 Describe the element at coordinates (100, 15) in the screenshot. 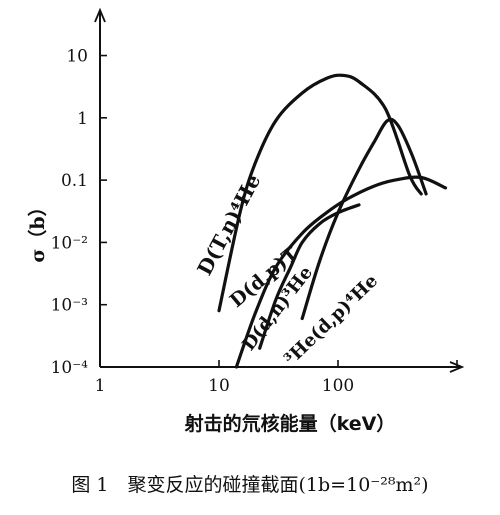

I see `y-axis-arrow` at that location.